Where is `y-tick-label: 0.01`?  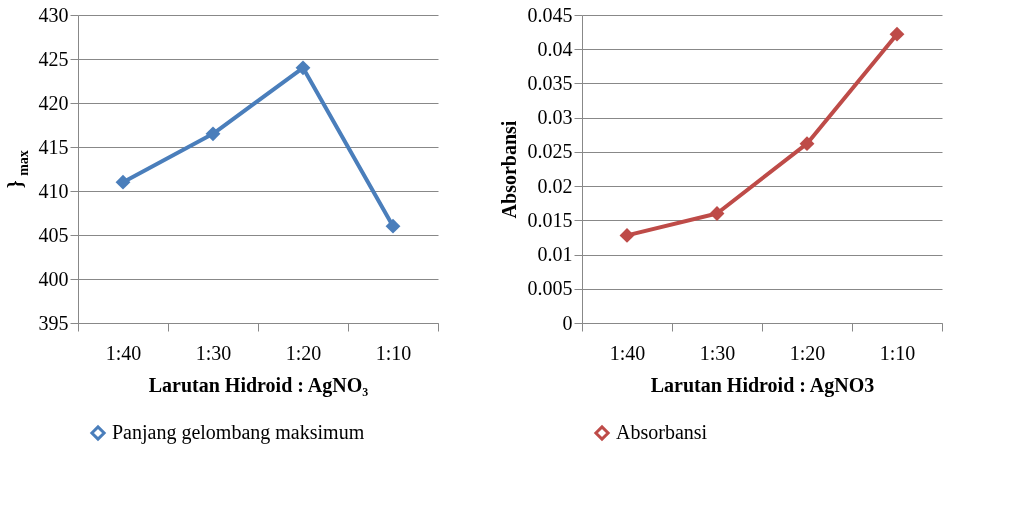 y-tick-label: 0.01 is located at coordinates (555, 254).